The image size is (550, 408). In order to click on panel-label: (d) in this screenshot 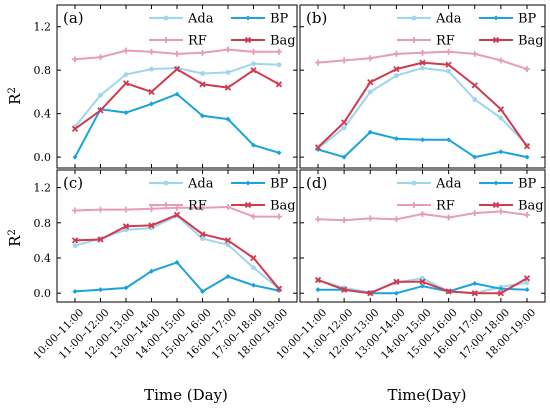, I will do `click(316, 183)`.